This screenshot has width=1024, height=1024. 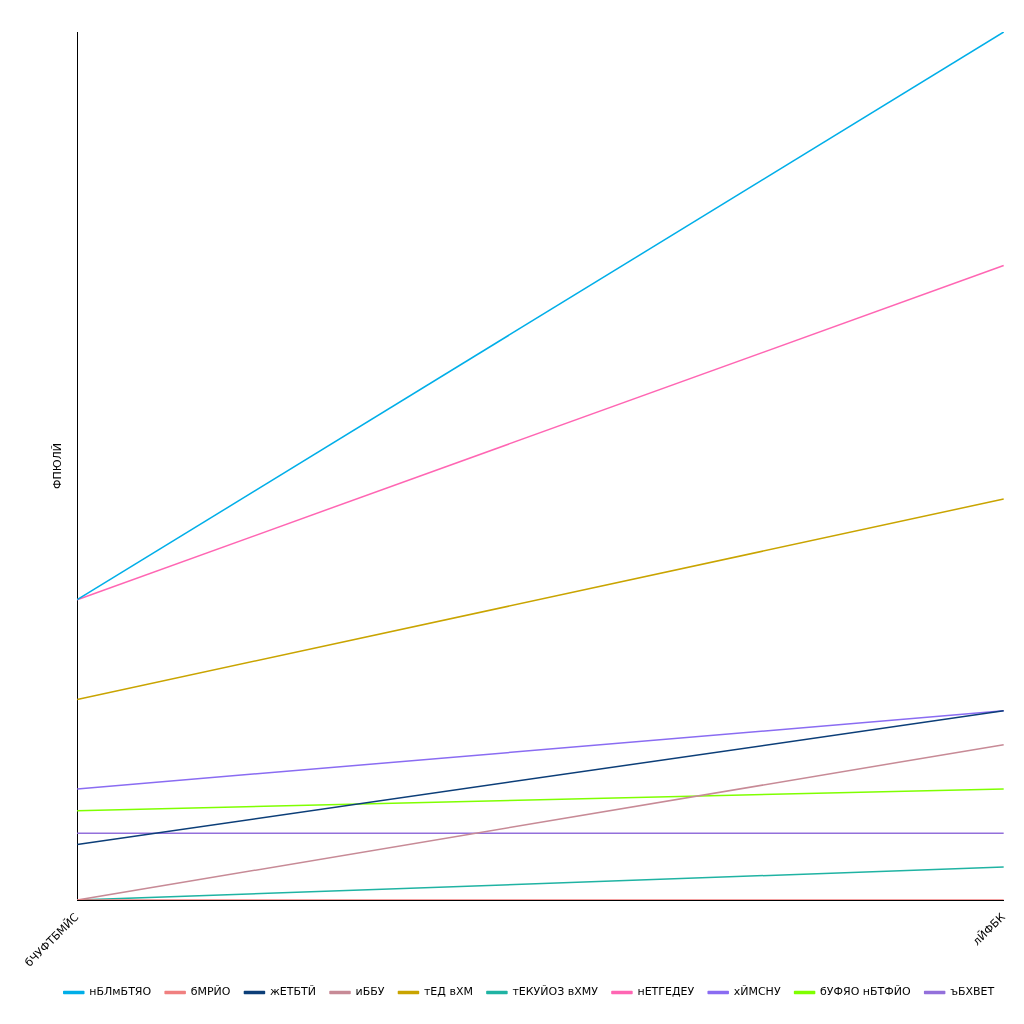 What do you see at coordinates (210, 992) in the screenshot?
I see `legend-label: бМРЙО` at bounding box center [210, 992].